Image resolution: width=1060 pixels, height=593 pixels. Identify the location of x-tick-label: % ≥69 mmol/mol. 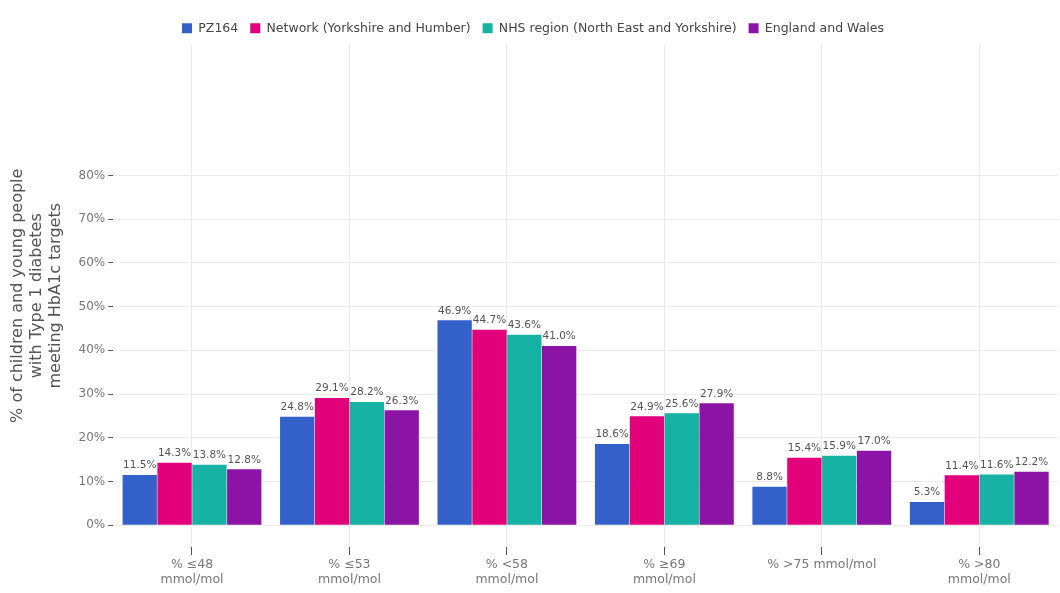
(664, 570).